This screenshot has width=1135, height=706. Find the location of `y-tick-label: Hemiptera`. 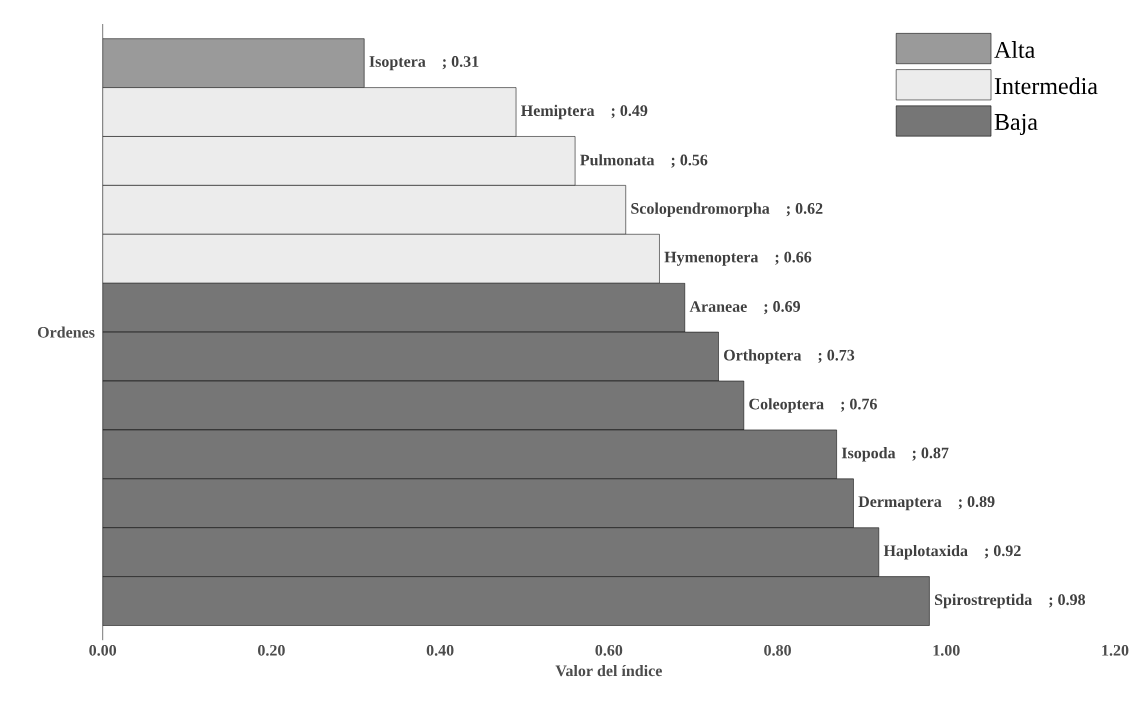

y-tick-label: Hemiptera is located at coordinates (558, 112).